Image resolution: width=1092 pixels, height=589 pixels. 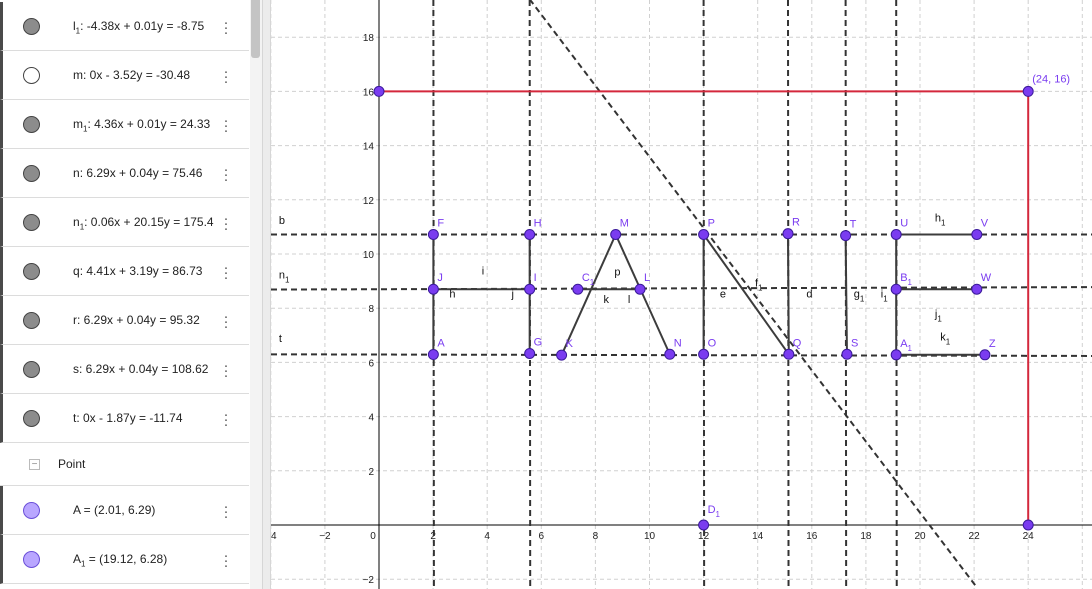 What do you see at coordinates (287, 279) in the screenshot?
I see `line-name-subscript: 1` at bounding box center [287, 279].